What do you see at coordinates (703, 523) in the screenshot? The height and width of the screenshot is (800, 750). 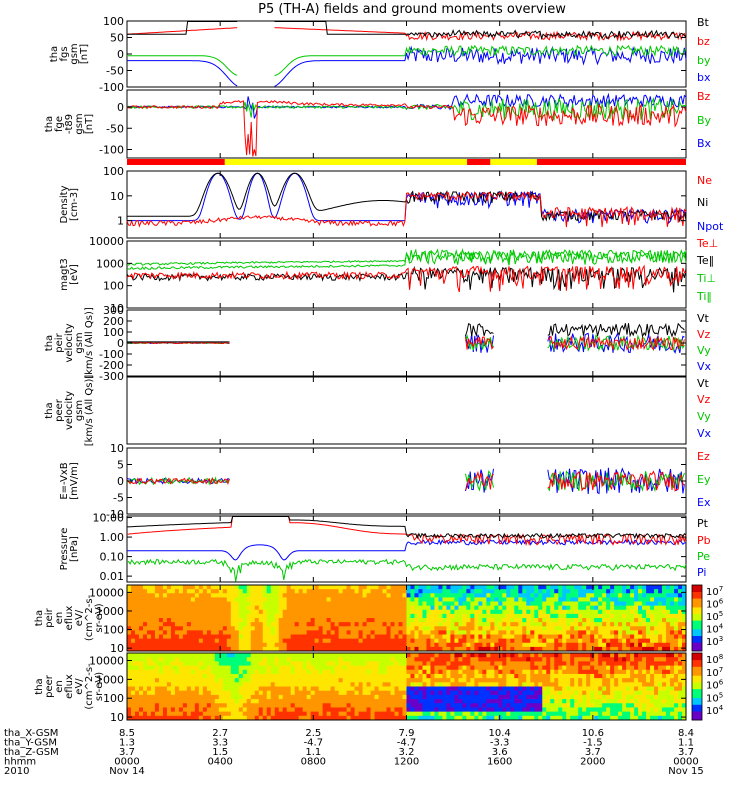 I see `legend-entry-Pt: Pt` at bounding box center [703, 523].